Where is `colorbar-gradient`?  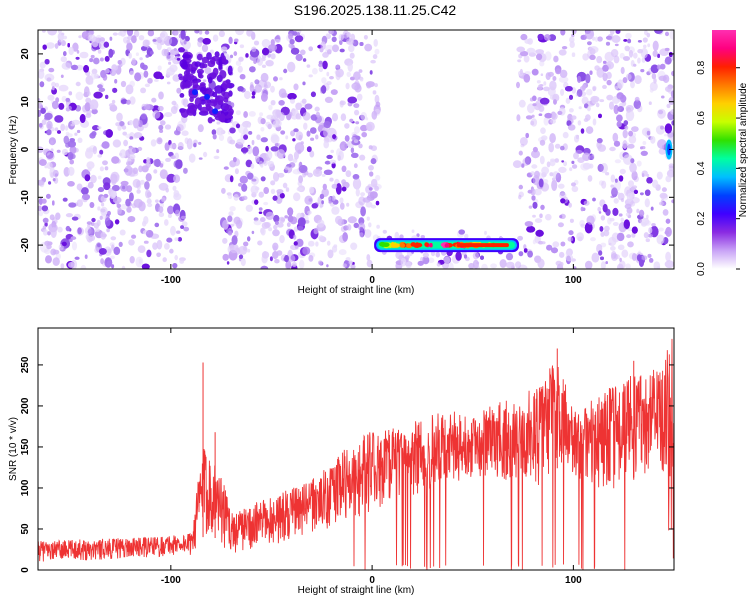 colorbar-gradient is located at coordinates (724, 149).